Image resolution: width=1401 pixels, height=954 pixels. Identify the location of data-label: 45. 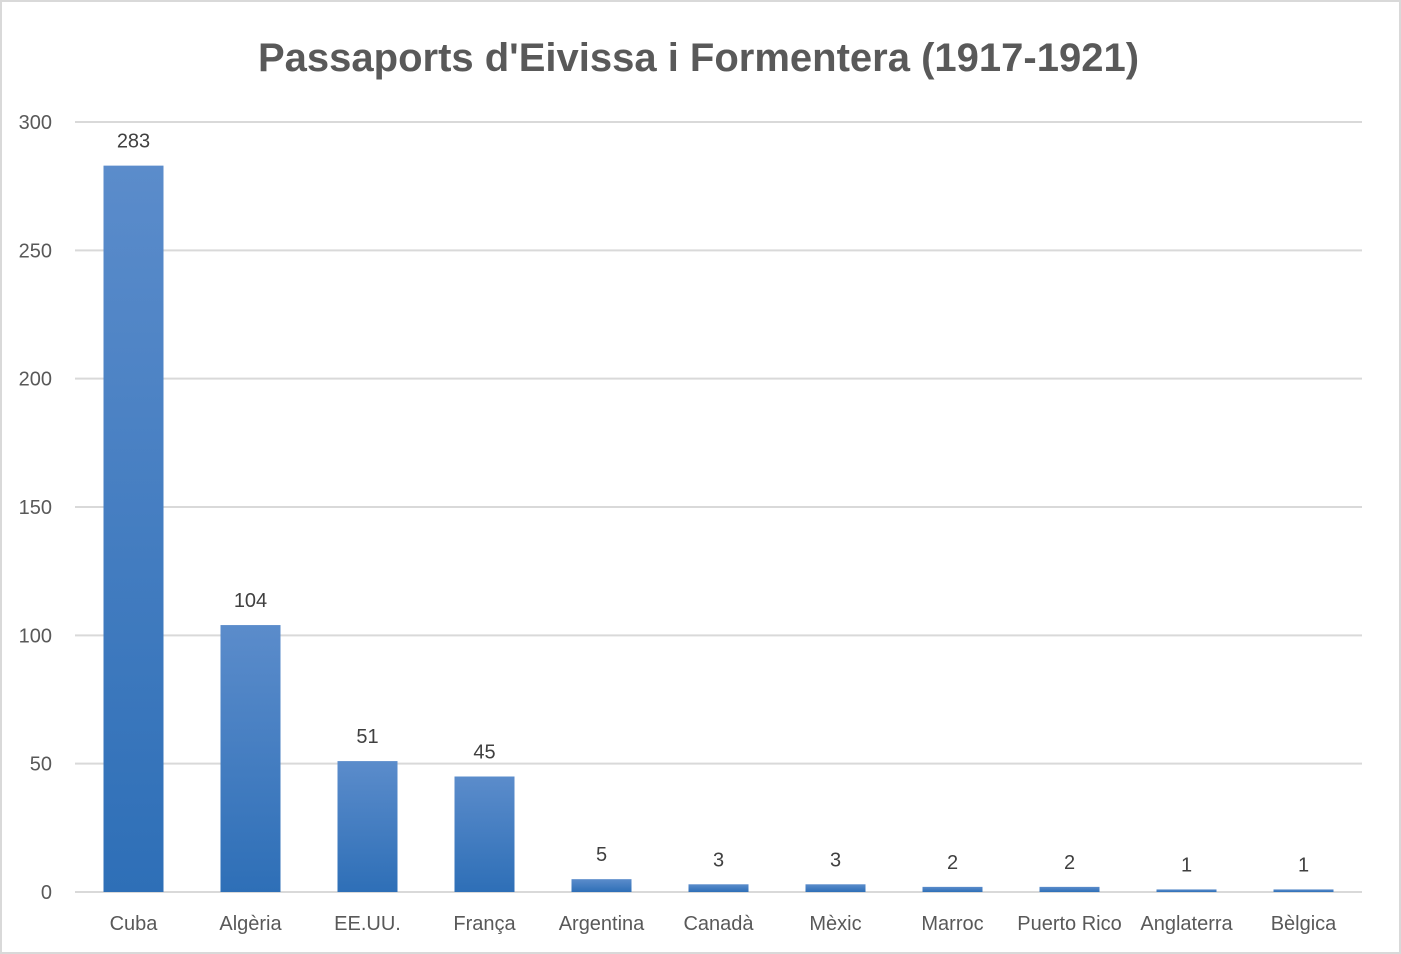
(484, 753).